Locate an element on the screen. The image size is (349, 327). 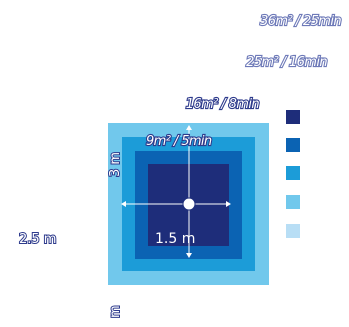
arrow-up-icon is located at coordinates (189, 127).